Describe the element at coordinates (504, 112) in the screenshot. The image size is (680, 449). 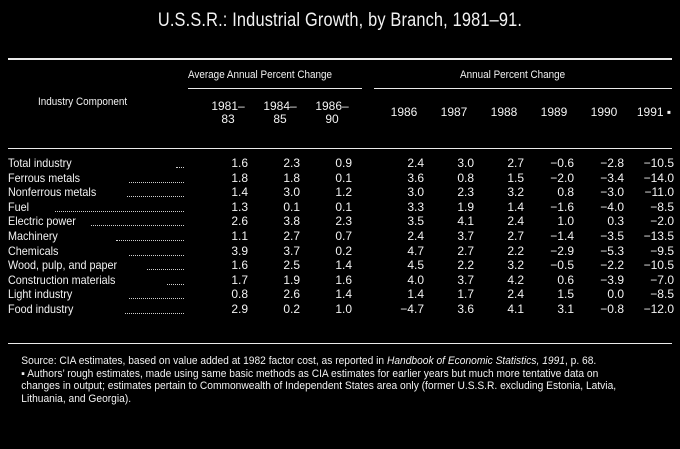
I see `column-header: 1988` at that location.